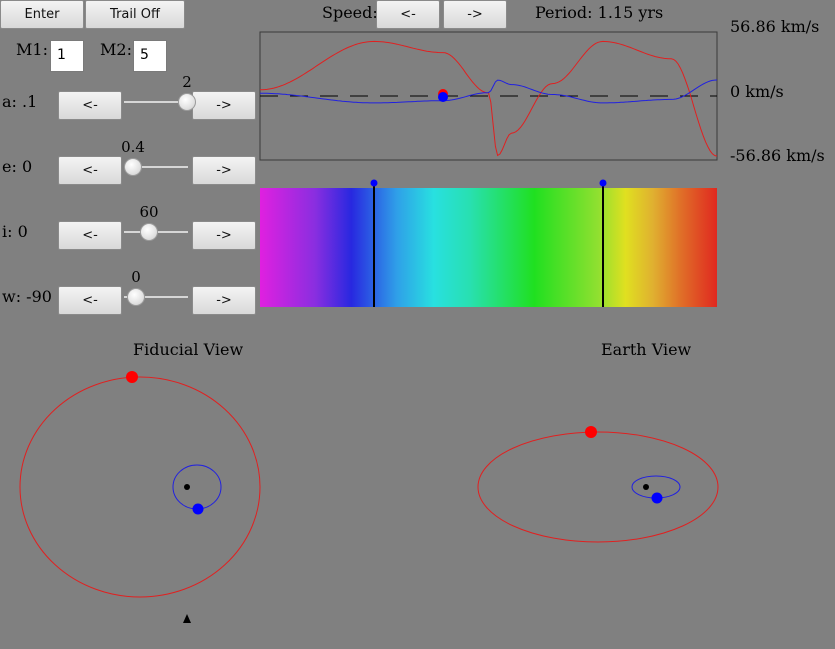 The image size is (835, 649). I want to click on min-velocity-label: -56.86 km/s, so click(777, 155).